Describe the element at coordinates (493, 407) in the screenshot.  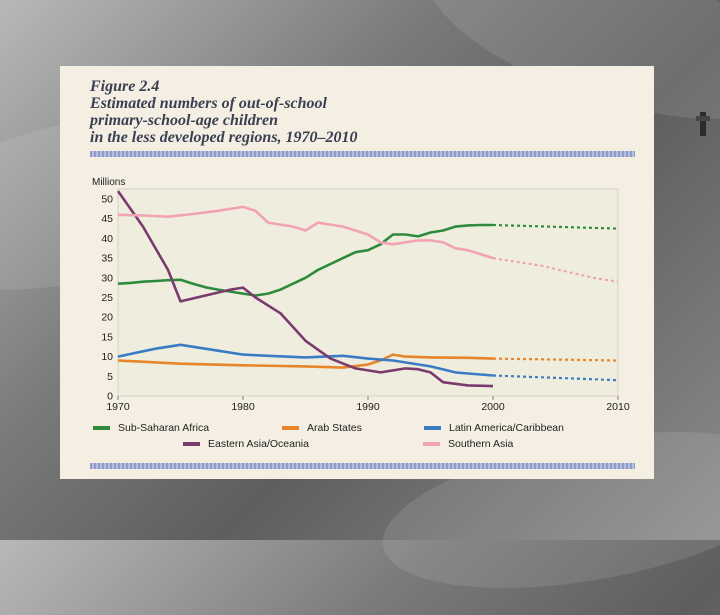
I see `x-tick-label: 2000` at that location.